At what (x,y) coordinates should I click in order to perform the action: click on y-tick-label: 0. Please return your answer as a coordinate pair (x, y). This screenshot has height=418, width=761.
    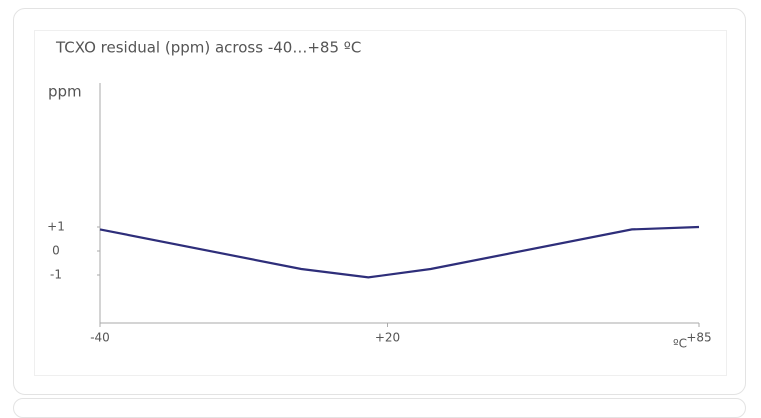
    Looking at the image, I should click on (56, 251).